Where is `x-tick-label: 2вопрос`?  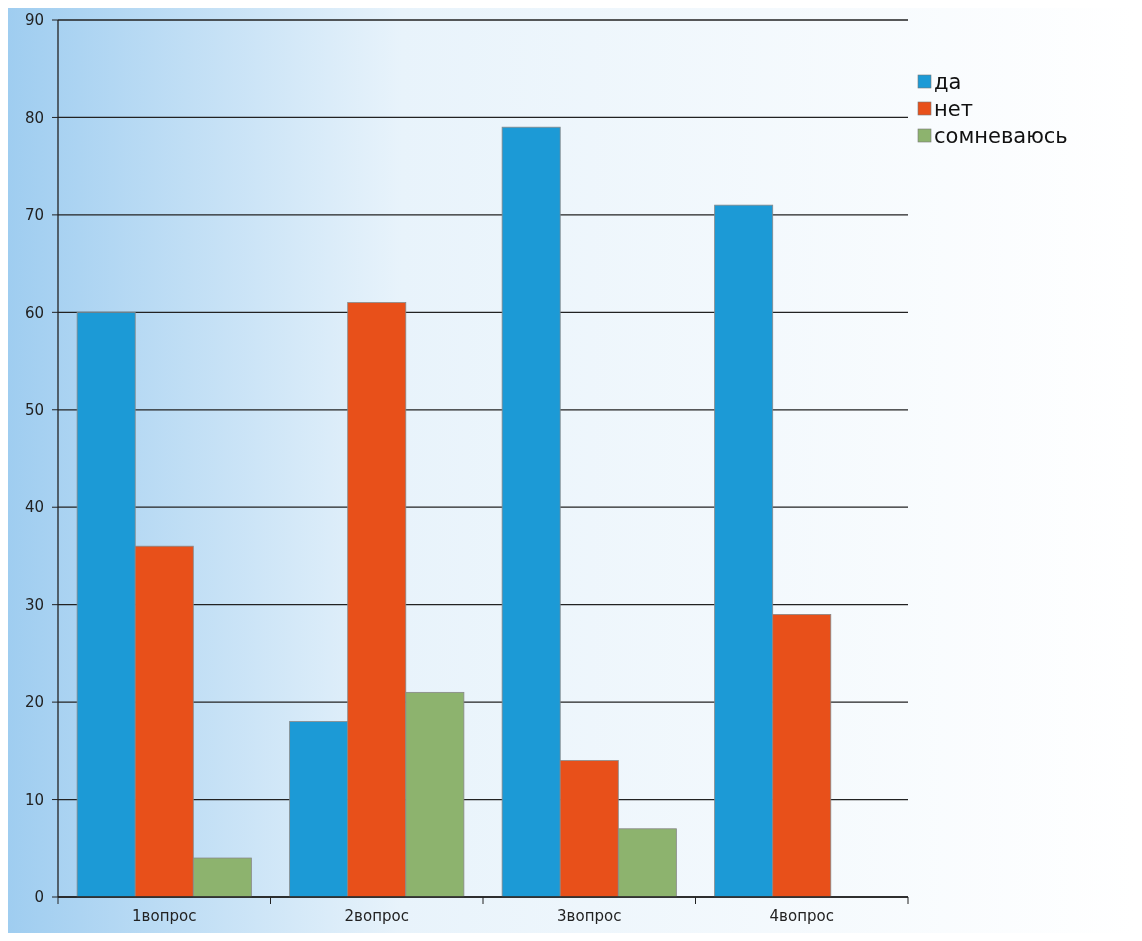 x-tick-label: 2вопрос is located at coordinates (376, 916).